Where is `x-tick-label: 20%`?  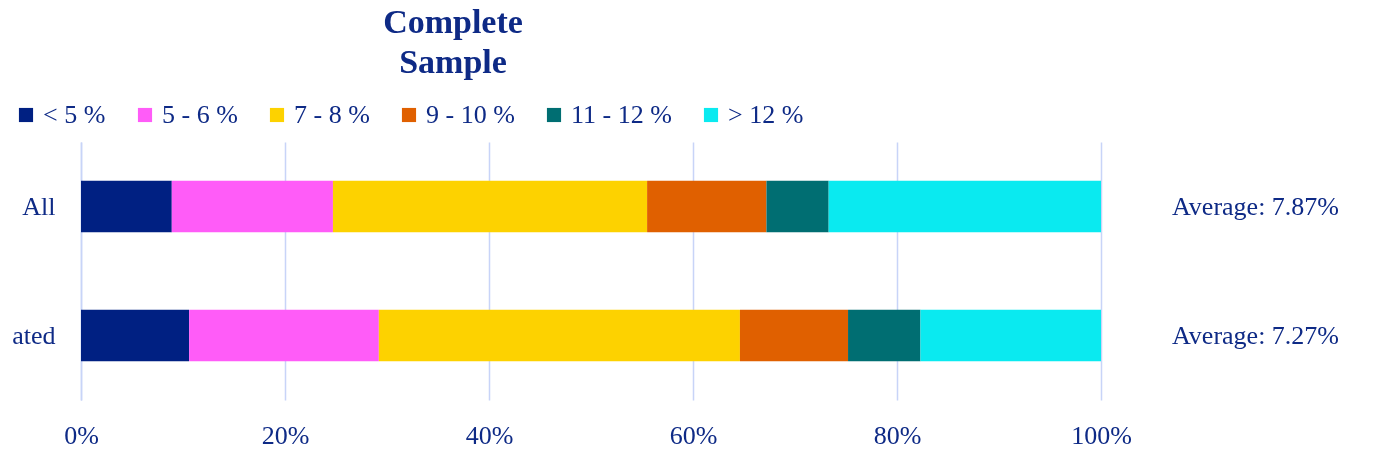 x-tick-label: 20% is located at coordinates (285, 435).